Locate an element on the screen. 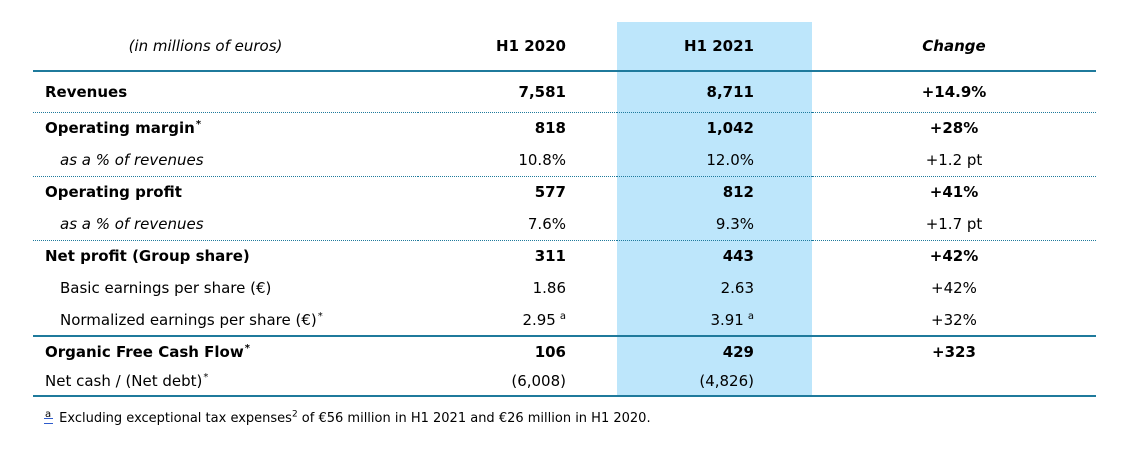 Image resolution: width=1147 pixels, height=451 pixels. column-header-change: Change is located at coordinates (954, 47).